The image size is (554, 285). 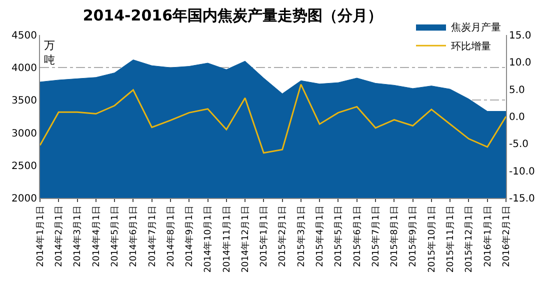 What do you see at coordinates (24, 199) in the screenshot?
I see `y-tick-label: 2000` at bounding box center [24, 199].